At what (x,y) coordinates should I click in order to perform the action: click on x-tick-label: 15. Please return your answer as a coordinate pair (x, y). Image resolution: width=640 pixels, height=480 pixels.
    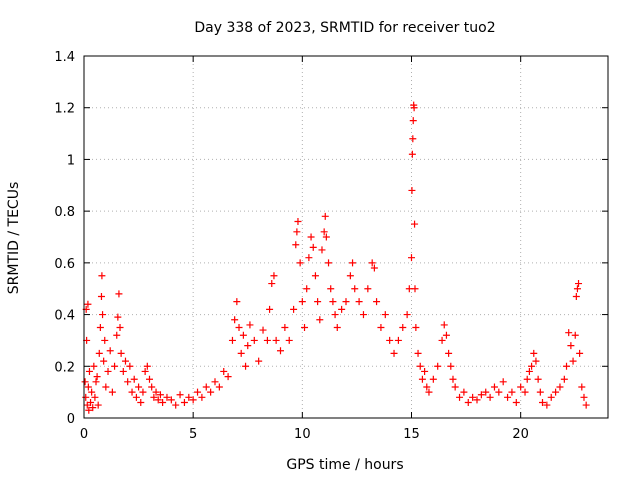
    Looking at the image, I should click on (411, 434).